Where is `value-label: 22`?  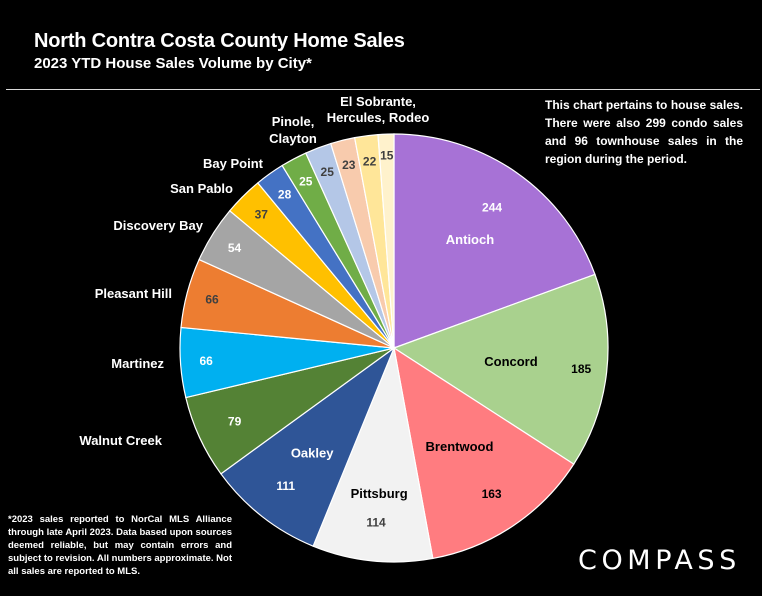 value-label: 22 is located at coordinates (370, 161).